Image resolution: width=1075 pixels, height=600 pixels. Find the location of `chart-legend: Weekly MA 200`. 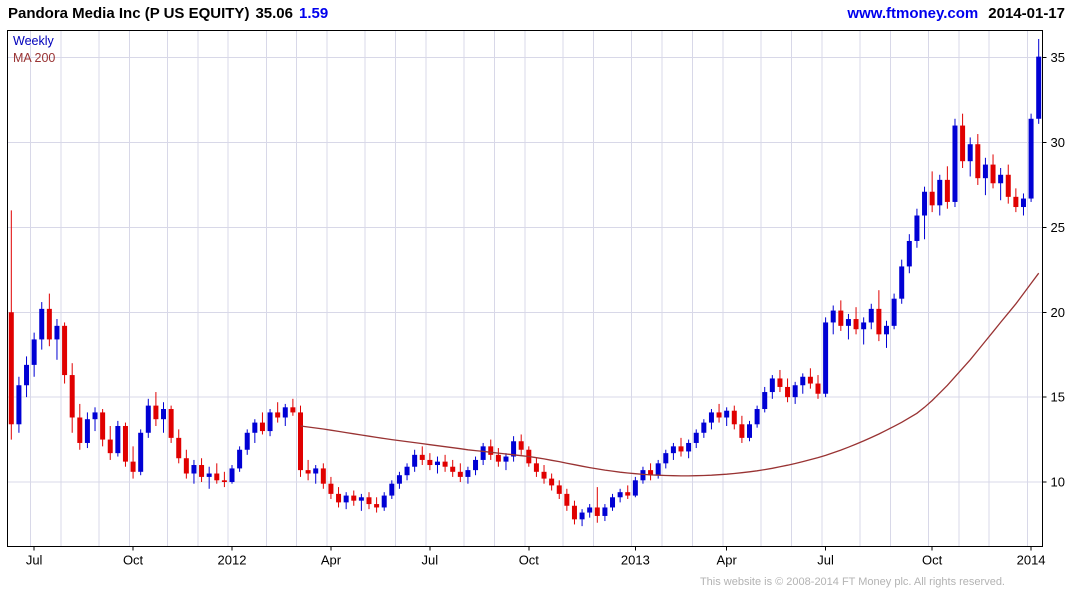

chart-legend: Weekly MA 200 is located at coordinates (34, 50).